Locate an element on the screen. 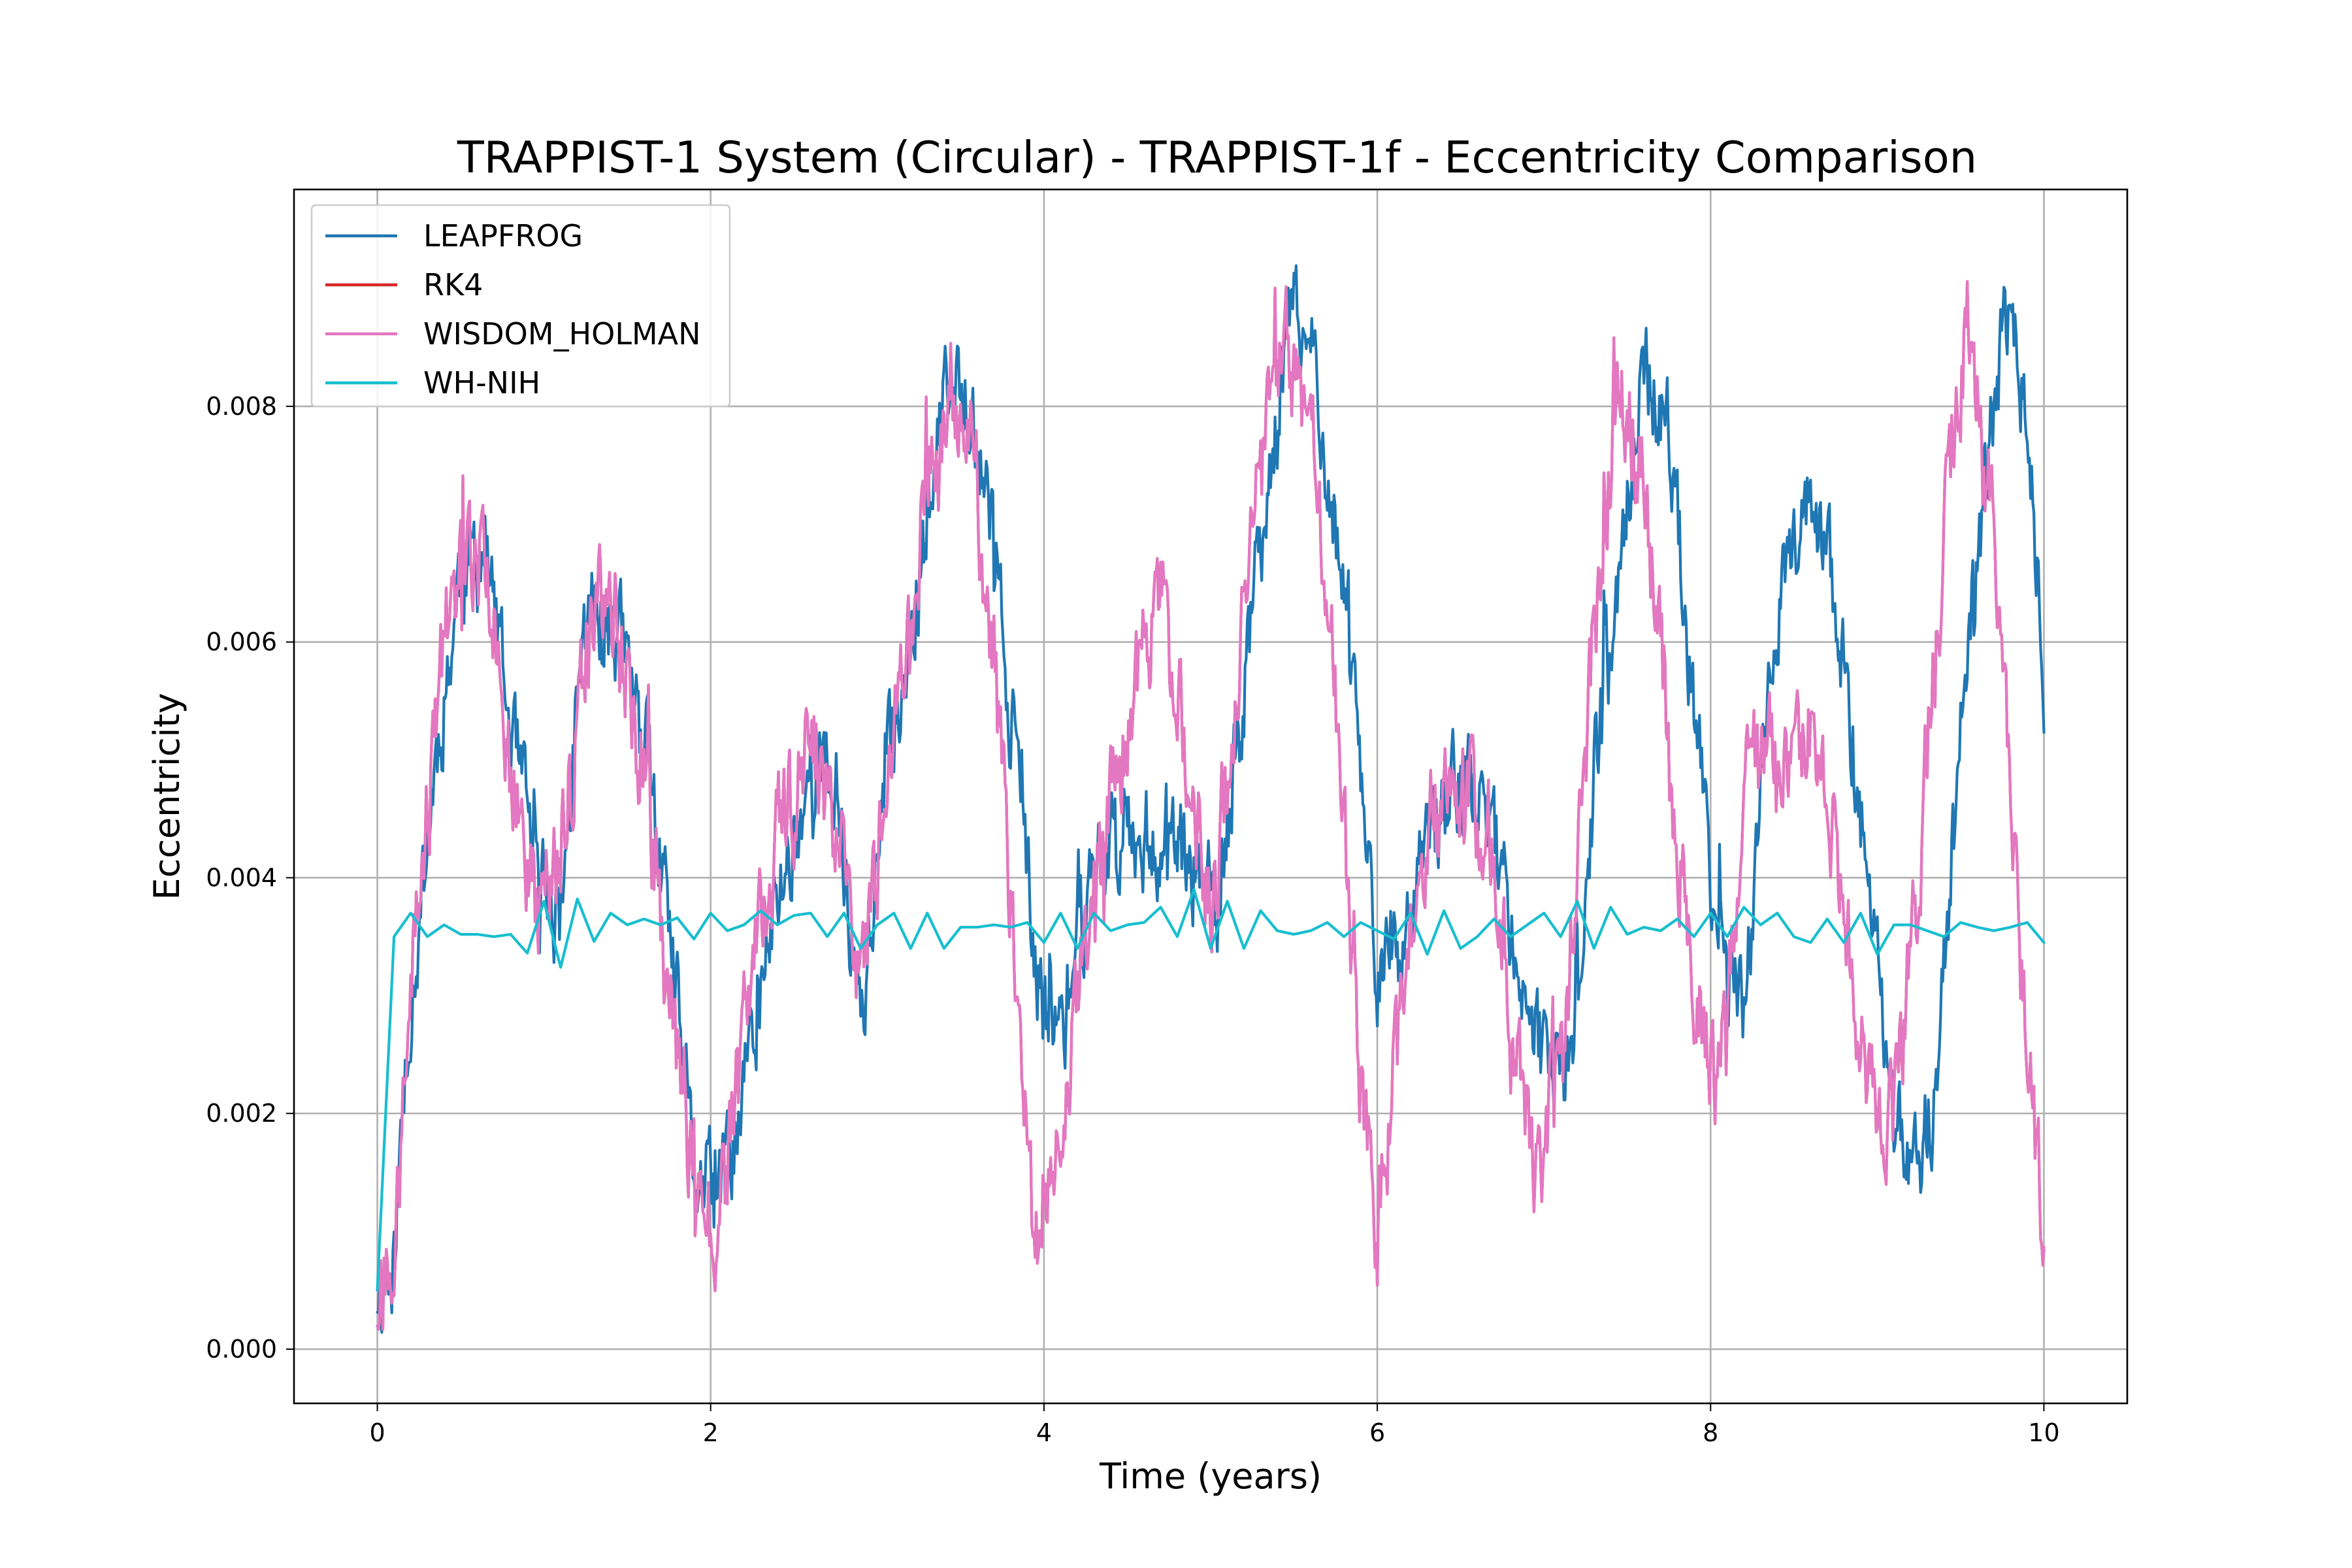 The image size is (2352, 1568). legend-label: WISDOM_HOLMAN is located at coordinates (562, 333).